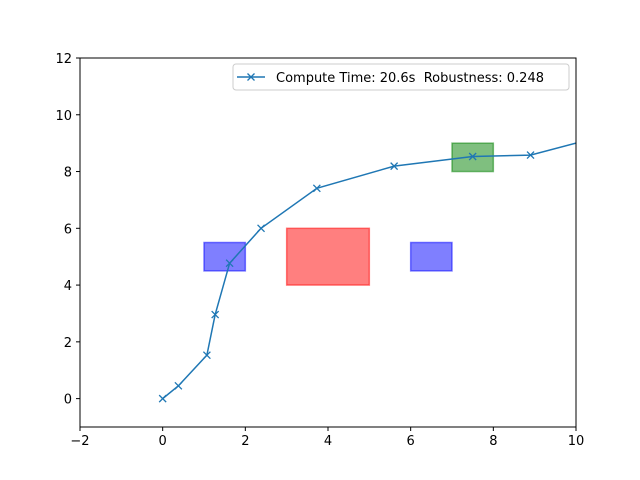  I want to click on x-tick-label: 2, so click(245, 441).